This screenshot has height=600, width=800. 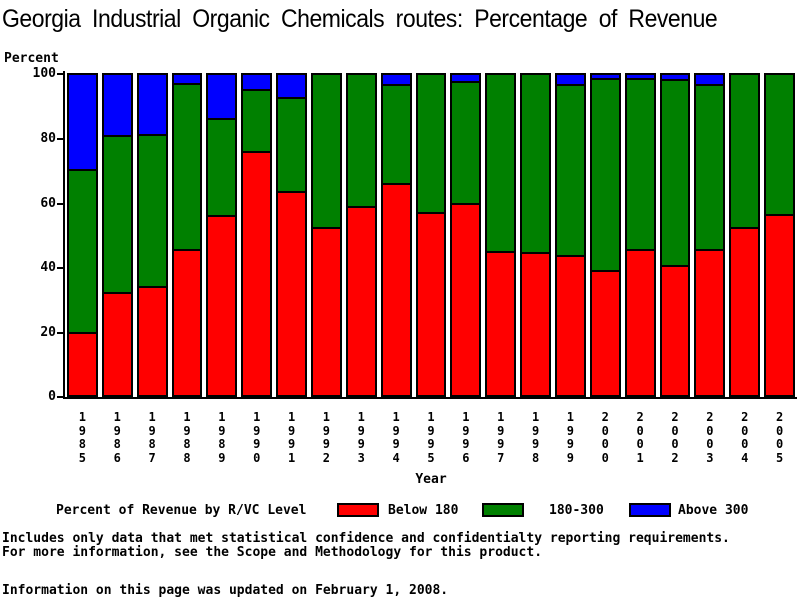 I want to click on legend-label-above-300: Above 300, so click(x=713, y=510).